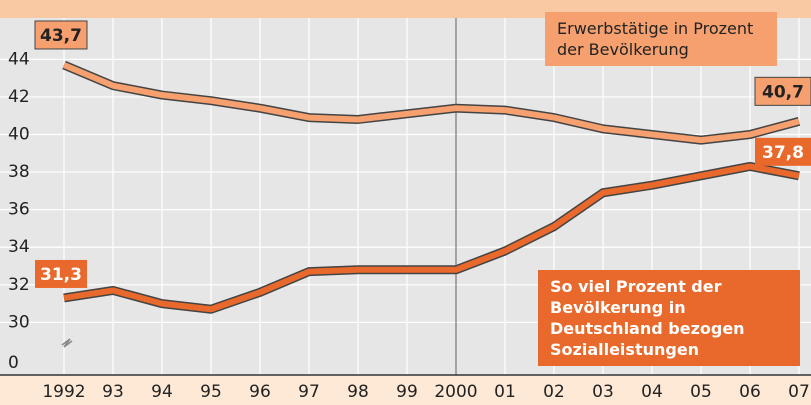  What do you see at coordinates (260, 392) in the screenshot?
I see `x-tick-label: 96` at bounding box center [260, 392].